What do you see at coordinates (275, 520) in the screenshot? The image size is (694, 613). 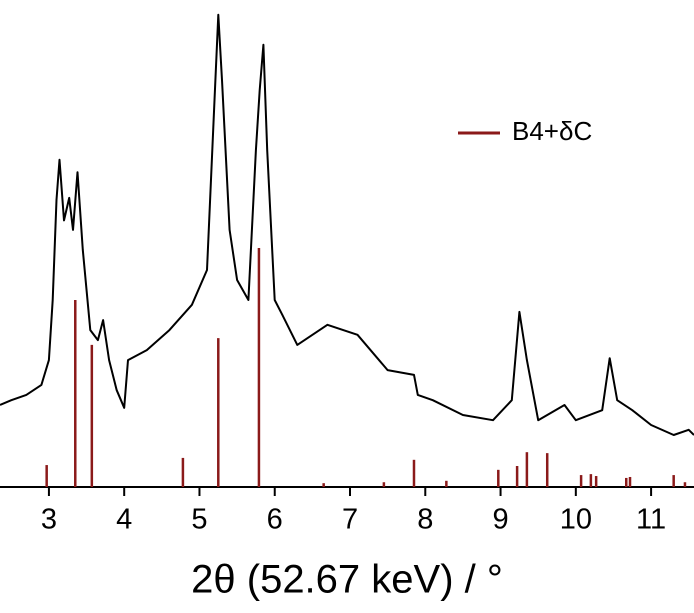 I see `x-tick-label: 6` at bounding box center [275, 520].